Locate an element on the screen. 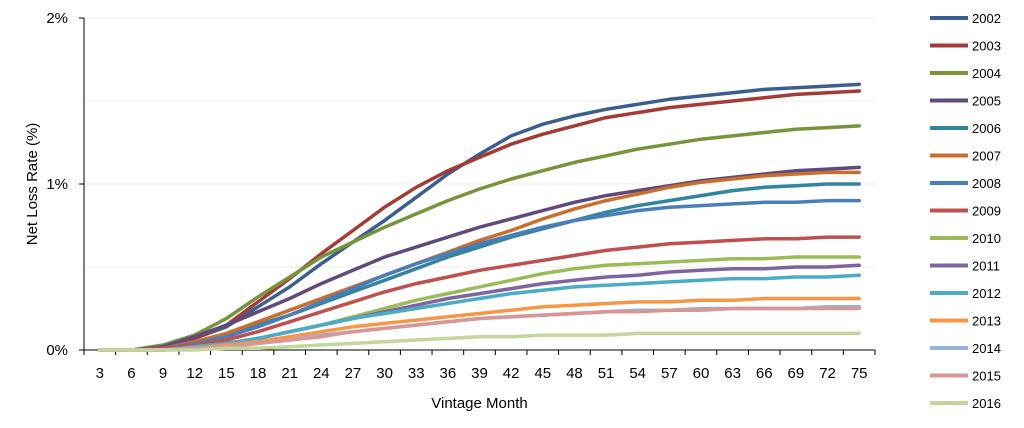 Image resolution: width=1024 pixels, height=428 pixels. x-tick-label: 30 is located at coordinates (384, 373).